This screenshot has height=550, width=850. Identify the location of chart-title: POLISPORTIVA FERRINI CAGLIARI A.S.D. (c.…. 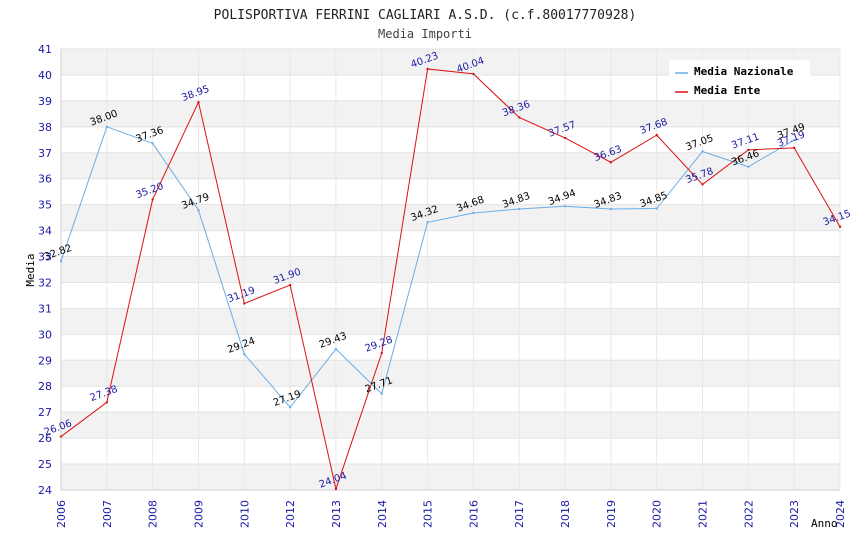
(425, 15).